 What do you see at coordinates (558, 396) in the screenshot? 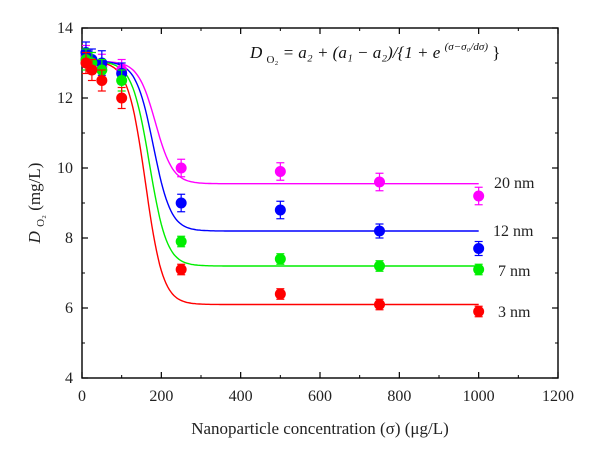
I see `x-tick-label: 1200` at bounding box center [558, 396].